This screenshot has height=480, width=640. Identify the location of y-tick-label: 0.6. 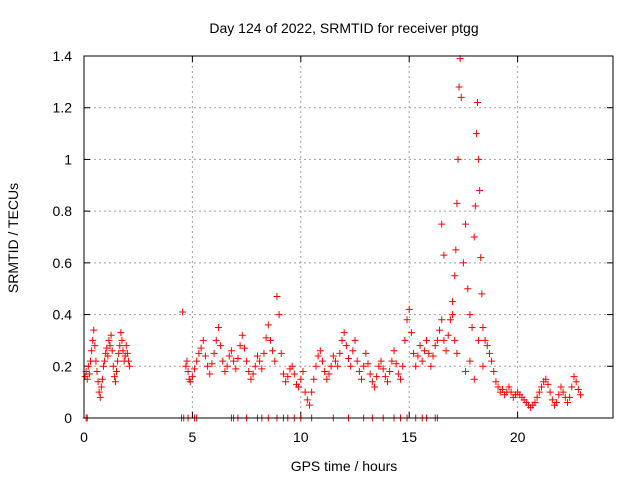
(63, 263).